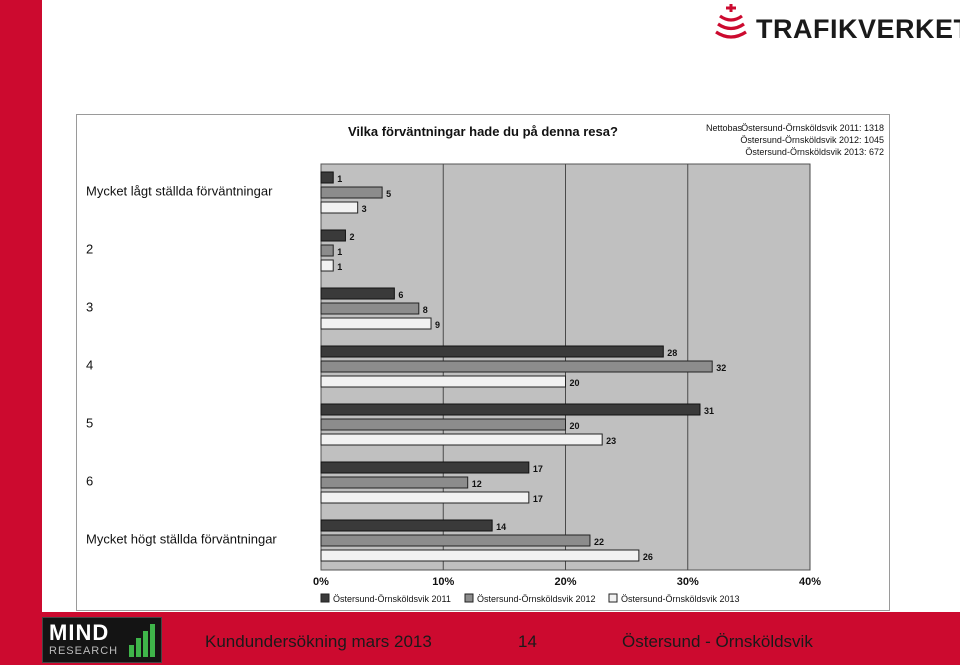 Image resolution: width=960 pixels, height=665 pixels. I want to click on data-label: 6, so click(400, 295).